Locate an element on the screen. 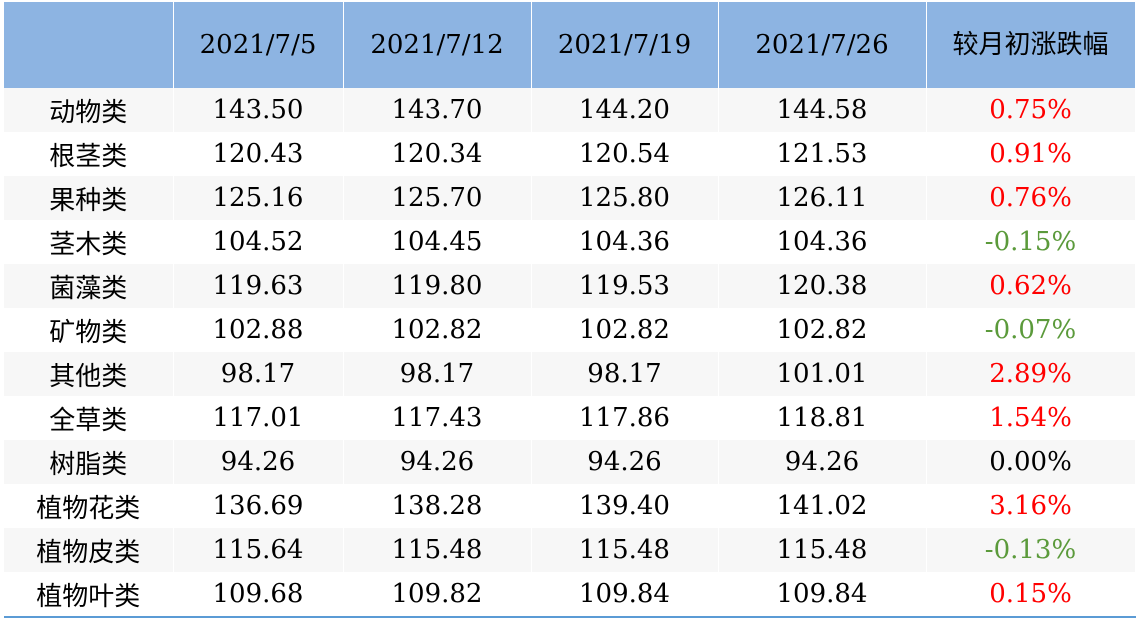  category-cell: 植物叶类 is located at coordinates (89, 594).